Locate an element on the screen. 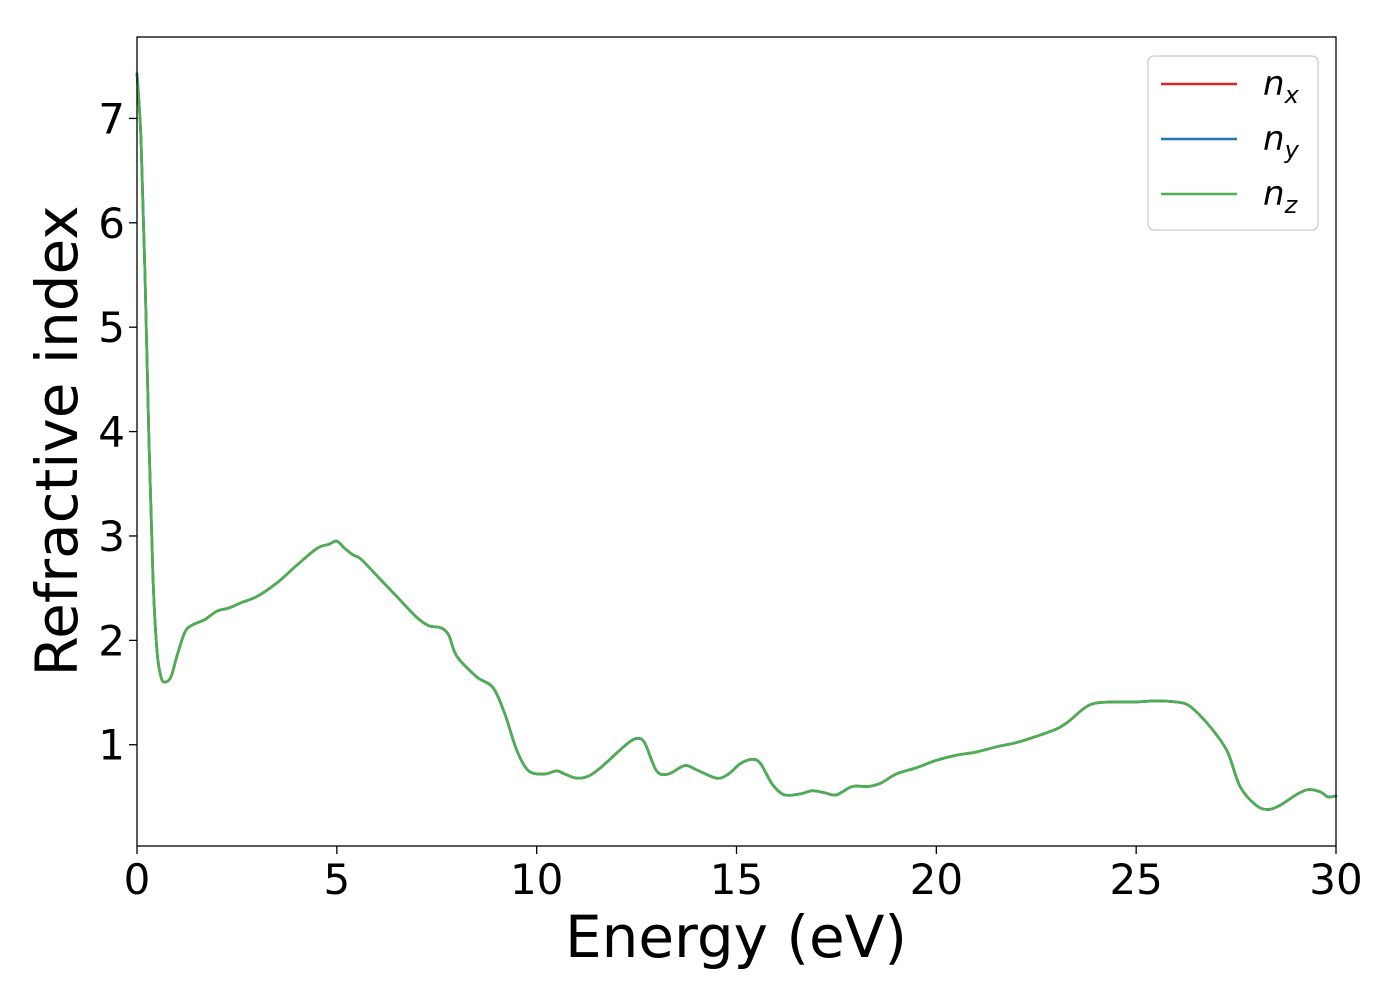 Image resolution: width=1400 pixels, height=1000 pixels. x-axis: 0 5 10 15 20 25 30 is located at coordinates (743, 875).